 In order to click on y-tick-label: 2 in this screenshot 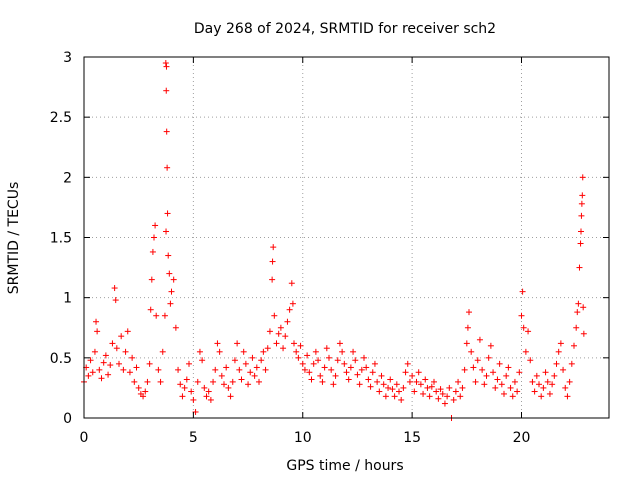, I will do `click(67, 178)`.